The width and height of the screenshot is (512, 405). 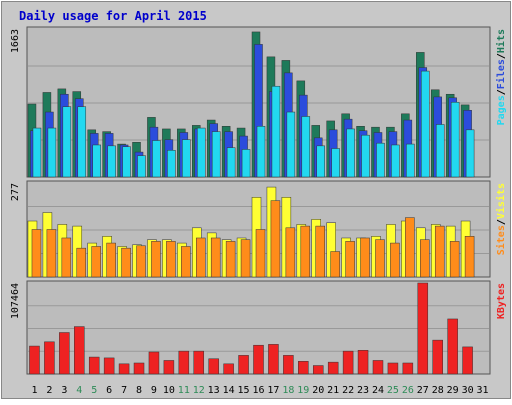 I want to click on x-tick-label-day-29: 29, so click(x=453, y=390).